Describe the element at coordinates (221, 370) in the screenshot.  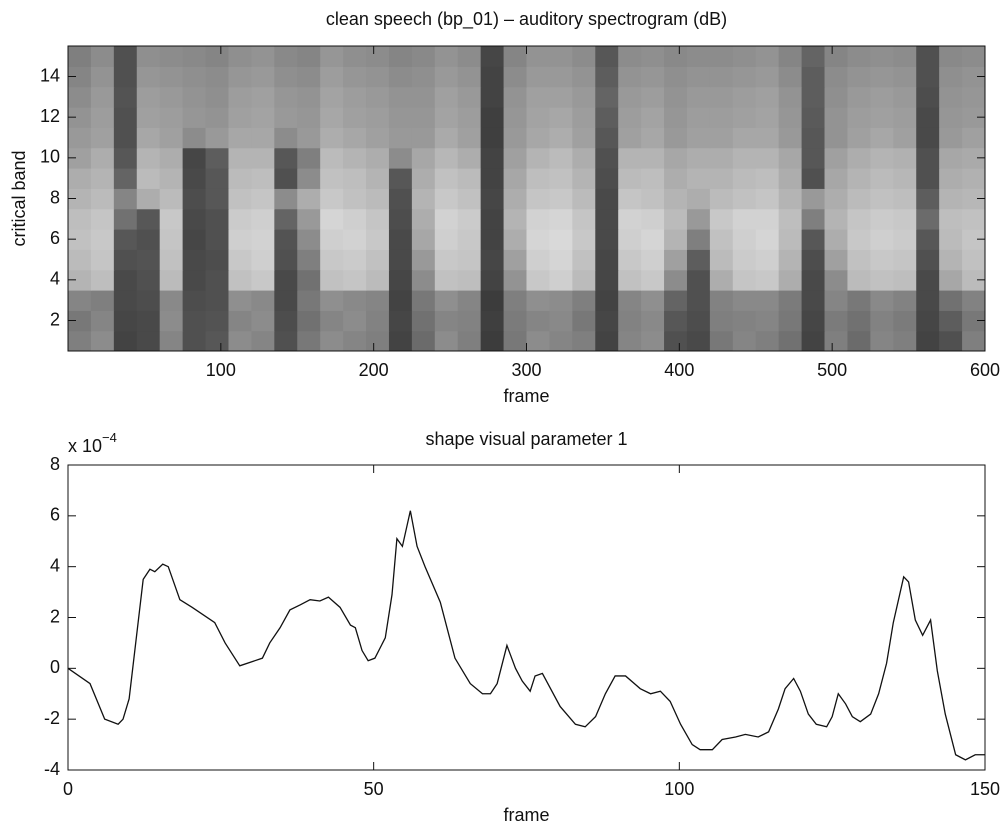
I see `x-tick-label: 100` at that location.